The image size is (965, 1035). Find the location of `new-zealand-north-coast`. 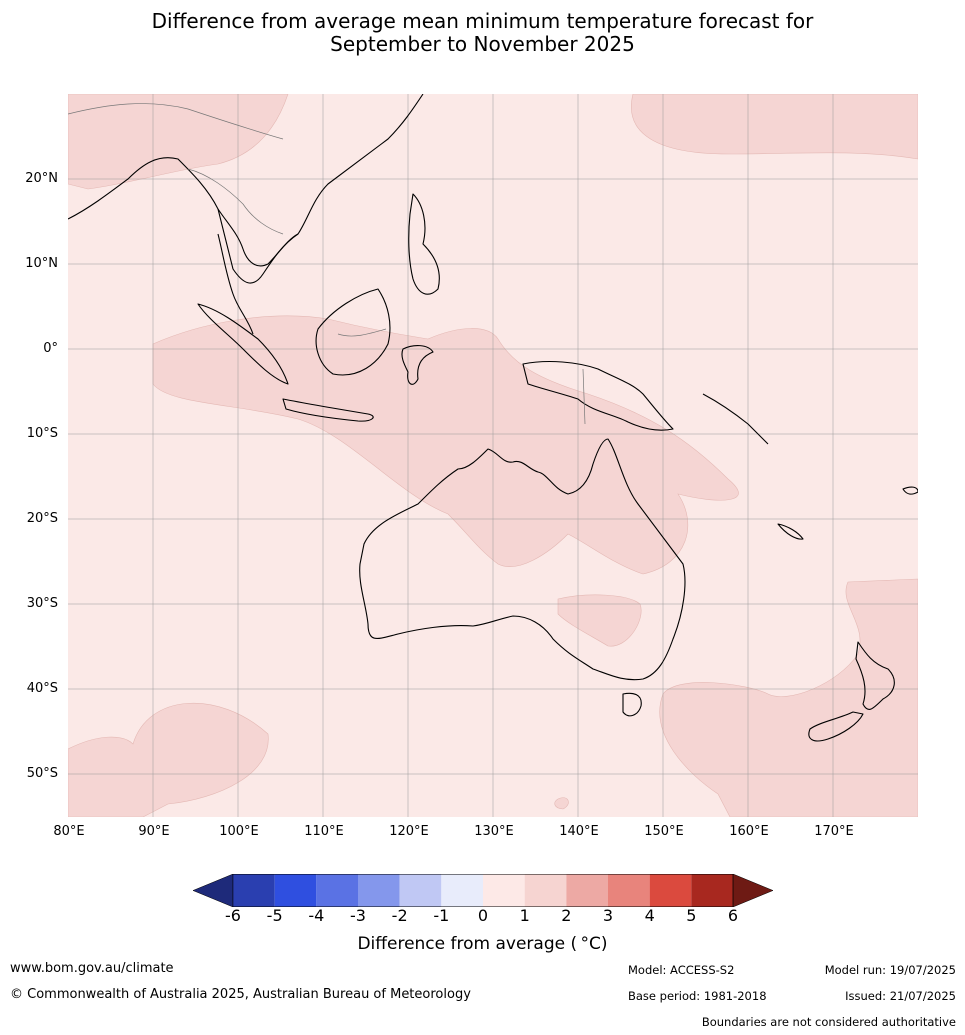

new-zealand-north-coast is located at coordinates (875, 675).